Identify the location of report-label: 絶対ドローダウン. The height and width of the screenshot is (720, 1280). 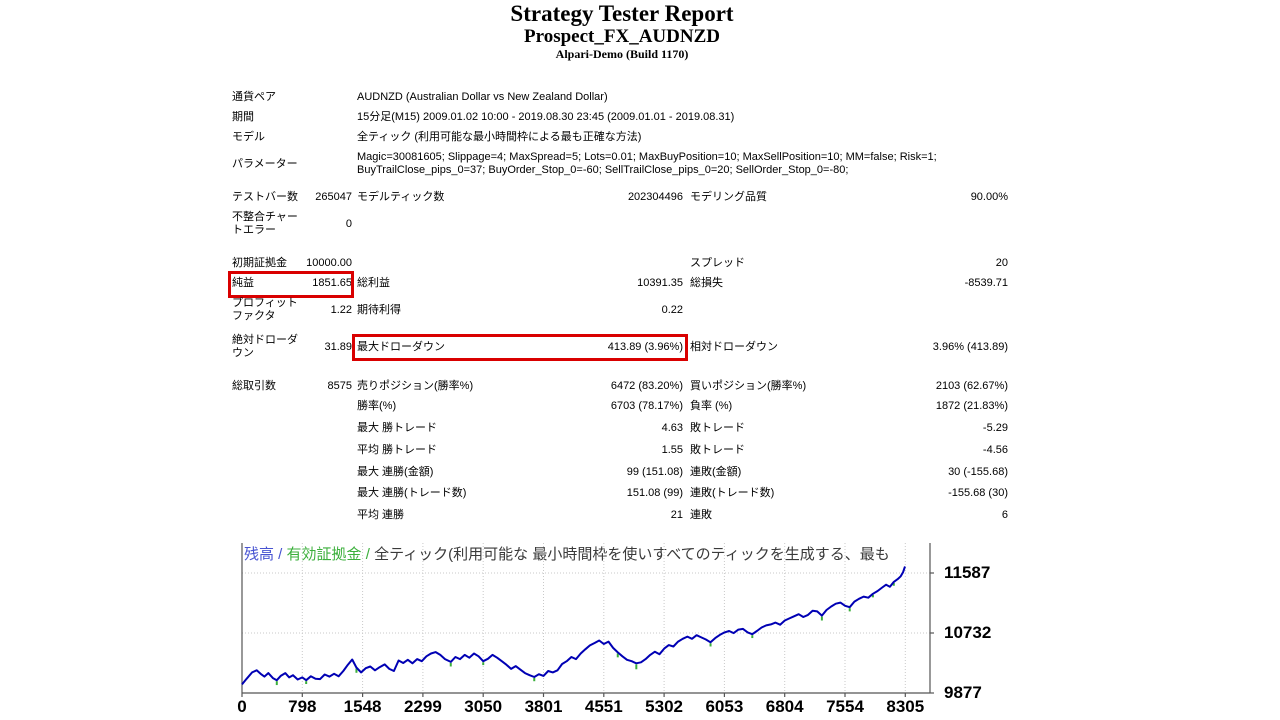
(265, 346).